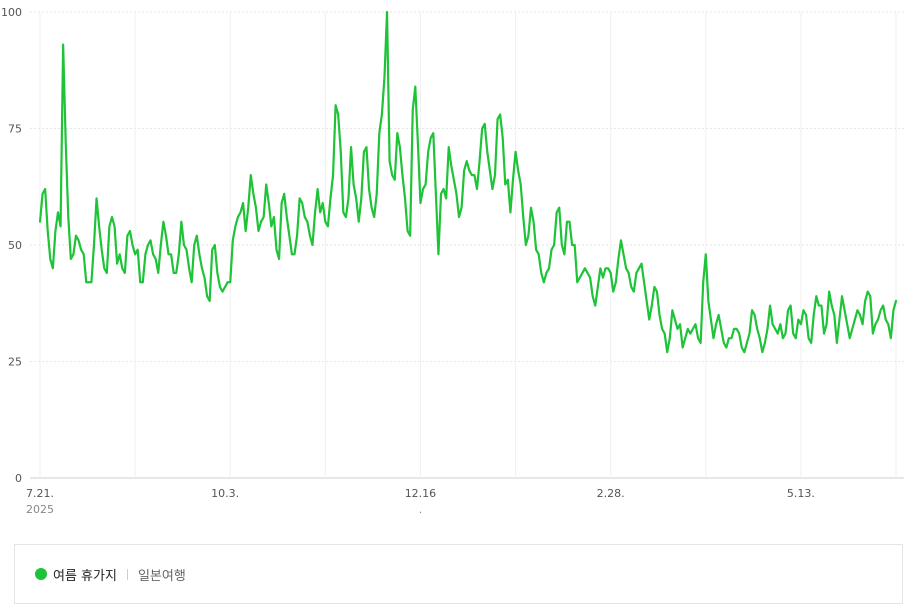  Describe the element at coordinates (11, 12) in the screenshot. I see `y-tick-label: 100` at that location.